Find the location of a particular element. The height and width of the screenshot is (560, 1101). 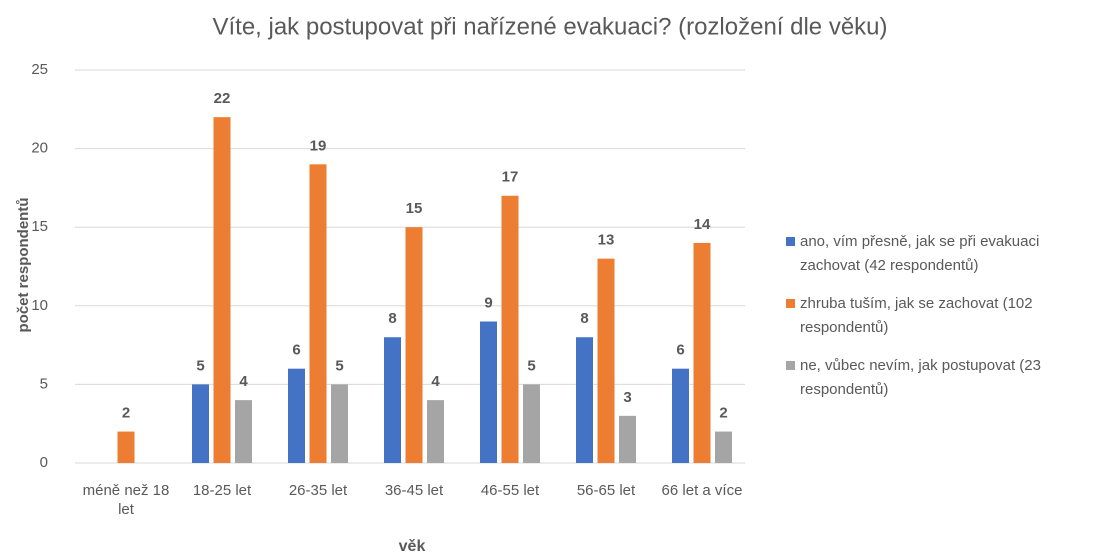

y-axis-label: počet respondentů is located at coordinates (23, 264).